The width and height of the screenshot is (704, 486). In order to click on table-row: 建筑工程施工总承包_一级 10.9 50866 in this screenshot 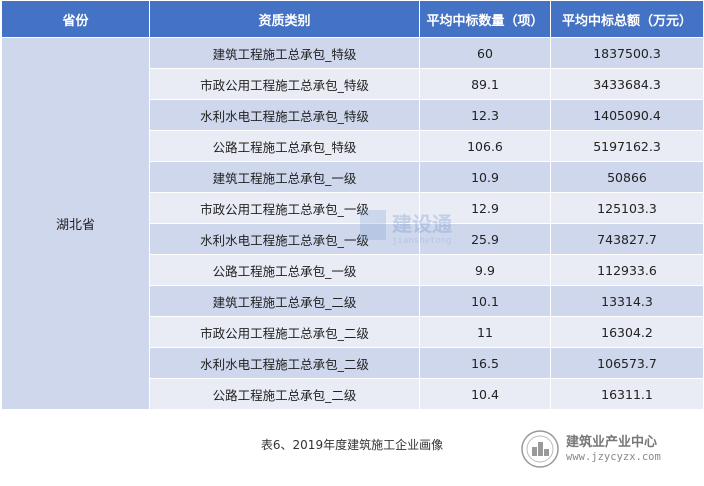, I will do `click(353, 177)`.